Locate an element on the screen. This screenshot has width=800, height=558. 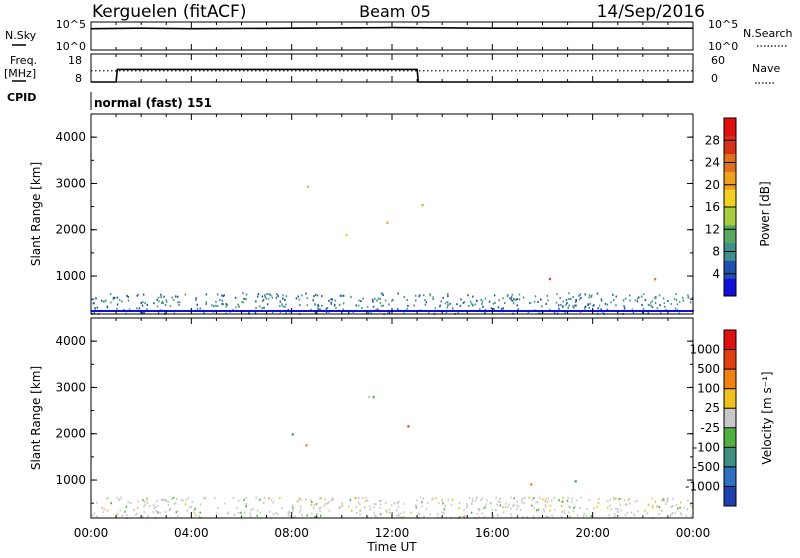
nsky-tick-top: 10^5 is located at coordinates (71, 24).